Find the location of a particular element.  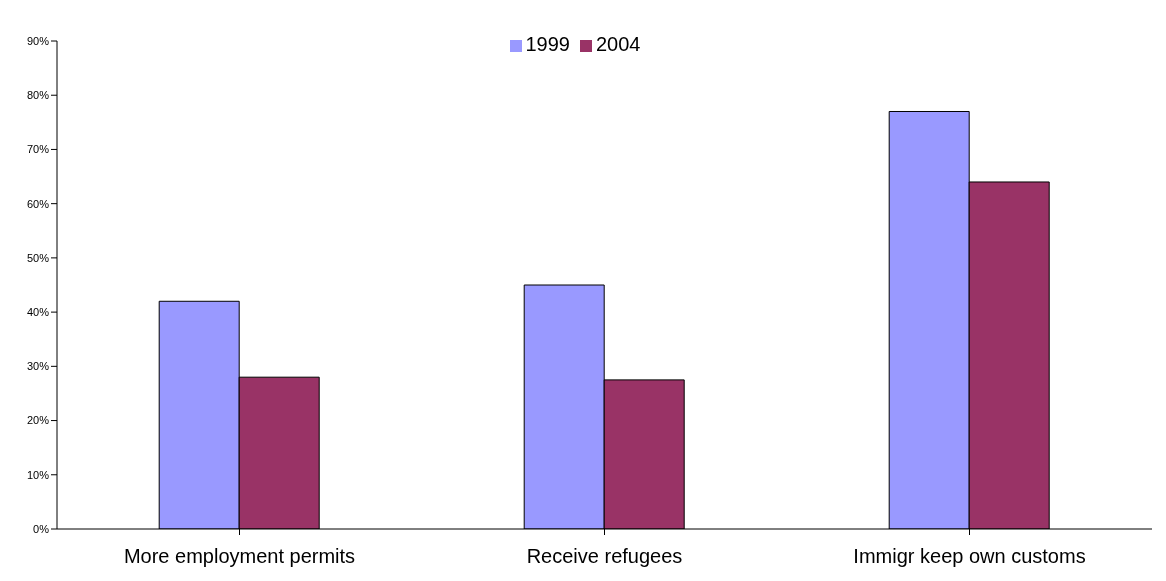

y-tick-label: 50% is located at coordinates (38, 257).